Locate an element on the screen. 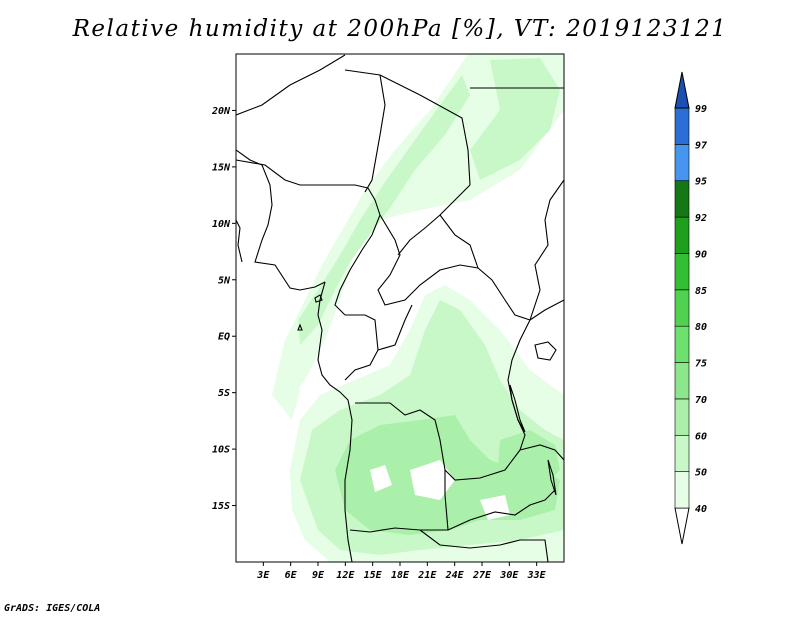  colorbar-label: 92 is located at coordinates (701, 218).